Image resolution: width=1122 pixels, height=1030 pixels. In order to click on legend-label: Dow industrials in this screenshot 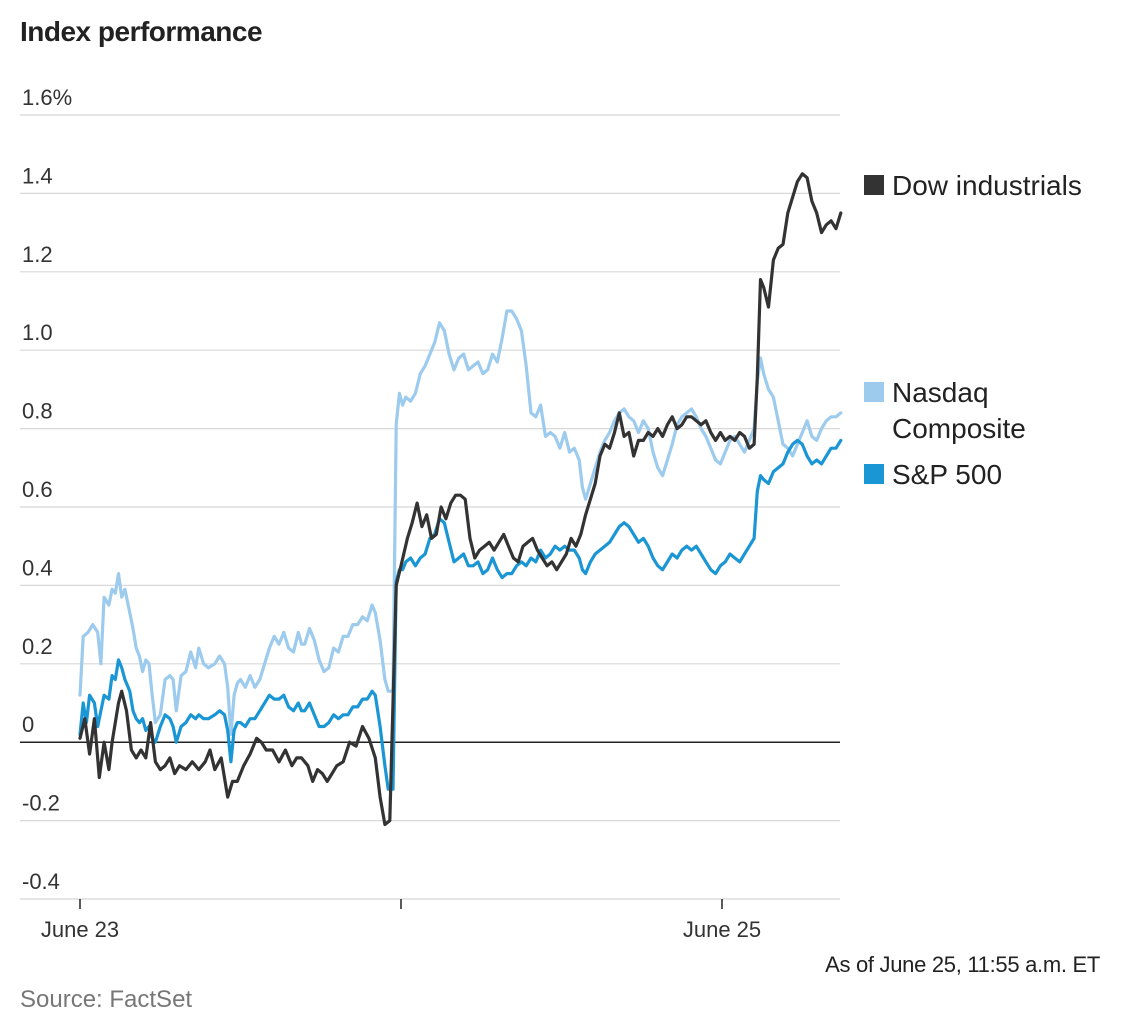, I will do `click(987, 185)`.